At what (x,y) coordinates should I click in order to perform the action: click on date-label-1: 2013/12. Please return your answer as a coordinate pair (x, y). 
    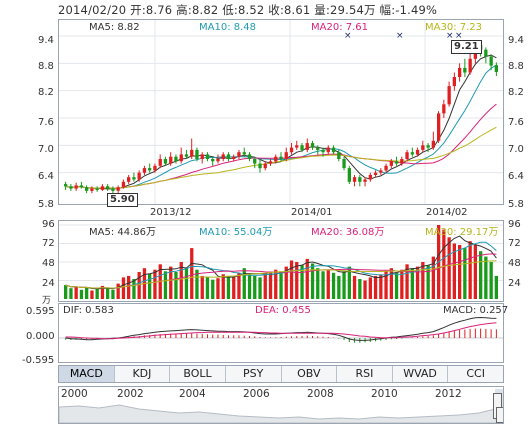
    Looking at the image, I should click on (171, 212).